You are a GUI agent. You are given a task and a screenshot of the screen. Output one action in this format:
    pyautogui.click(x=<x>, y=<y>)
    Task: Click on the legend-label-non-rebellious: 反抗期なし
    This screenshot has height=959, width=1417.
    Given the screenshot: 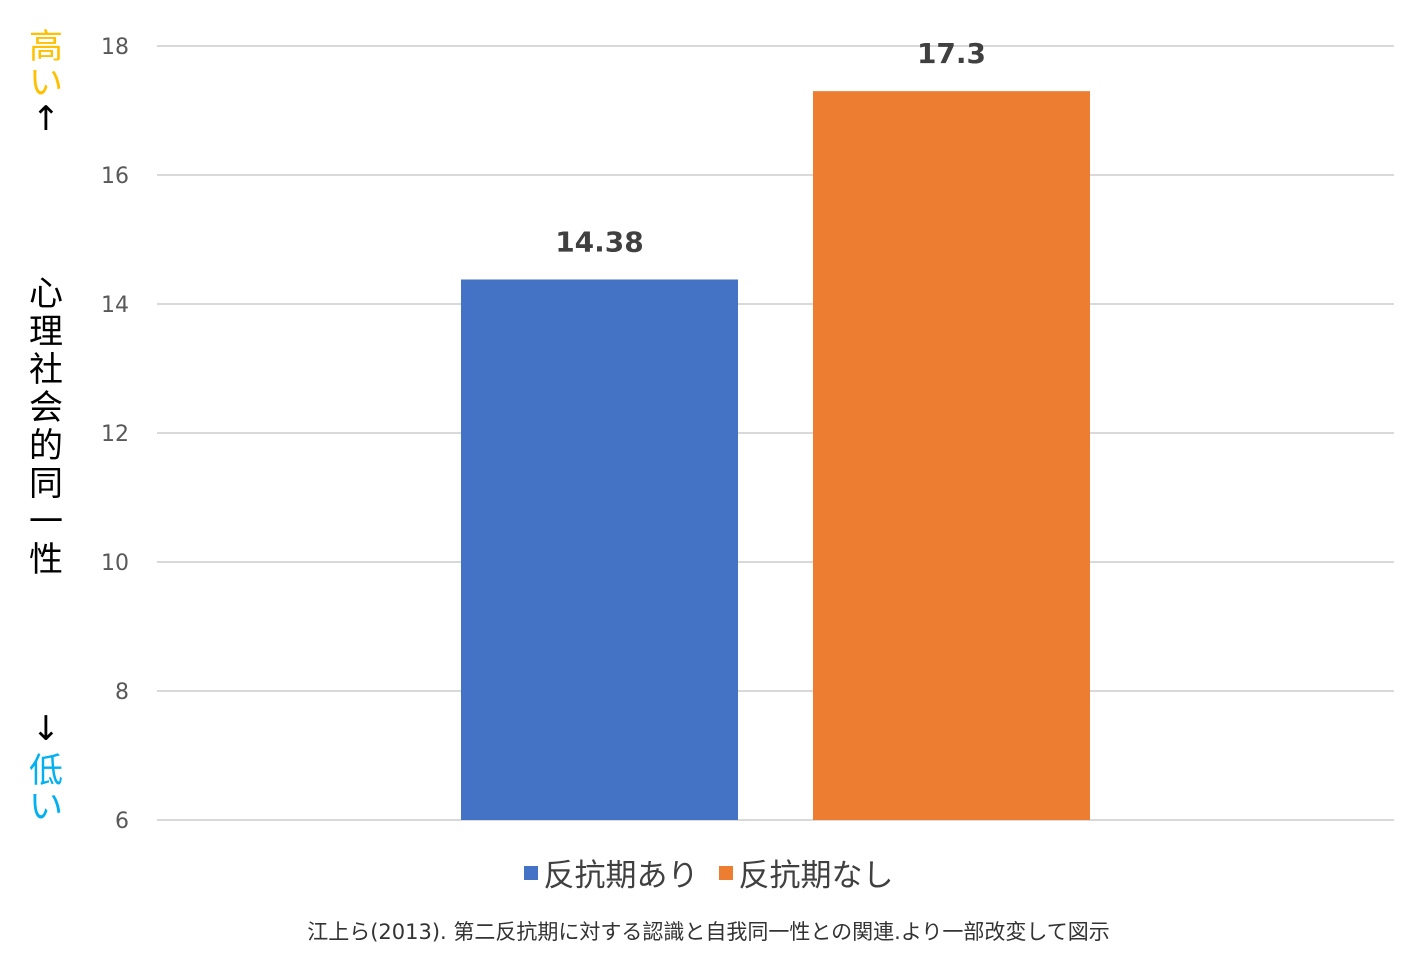 What is the action you would take?
    pyautogui.click(x=816, y=876)
    